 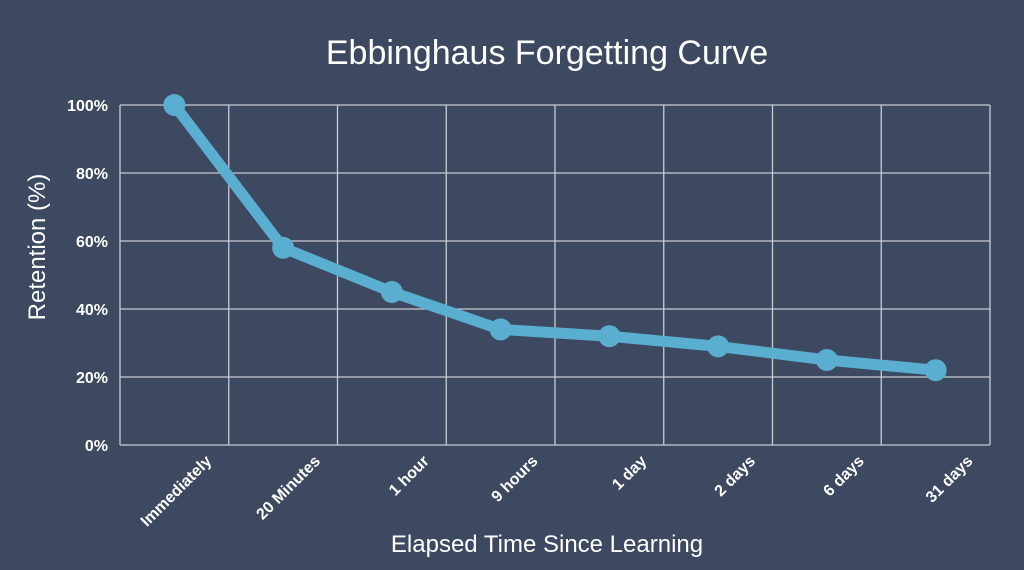 I want to click on x-tick-label: 20 Minutes, so click(x=288, y=488).